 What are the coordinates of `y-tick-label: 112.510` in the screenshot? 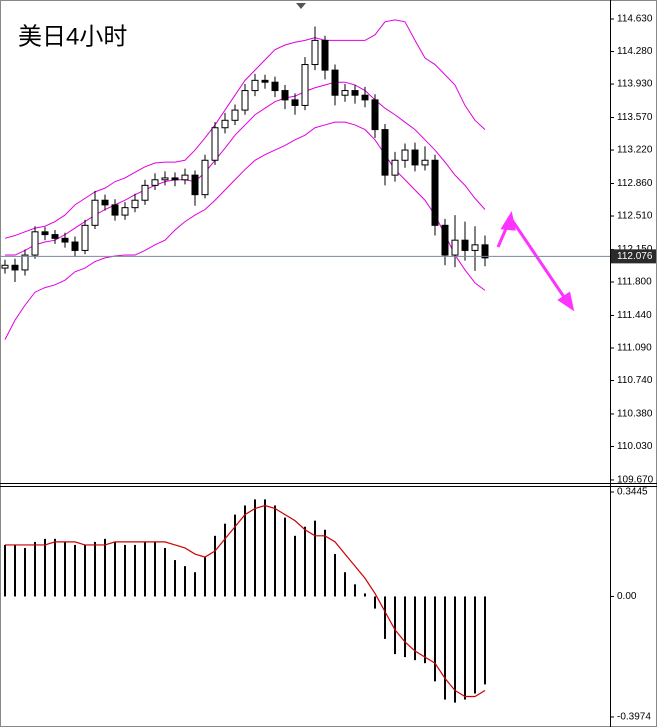 It's located at (635, 216).